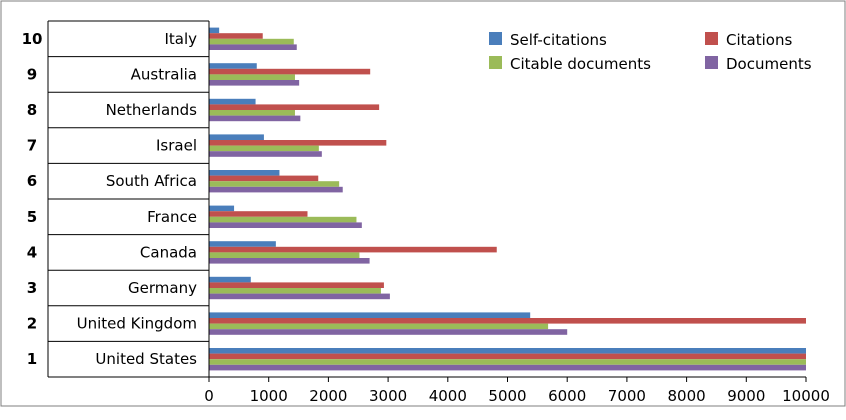  Describe the element at coordinates (172, 217) in the screenshot. I see `category-name-label: France` at that location.